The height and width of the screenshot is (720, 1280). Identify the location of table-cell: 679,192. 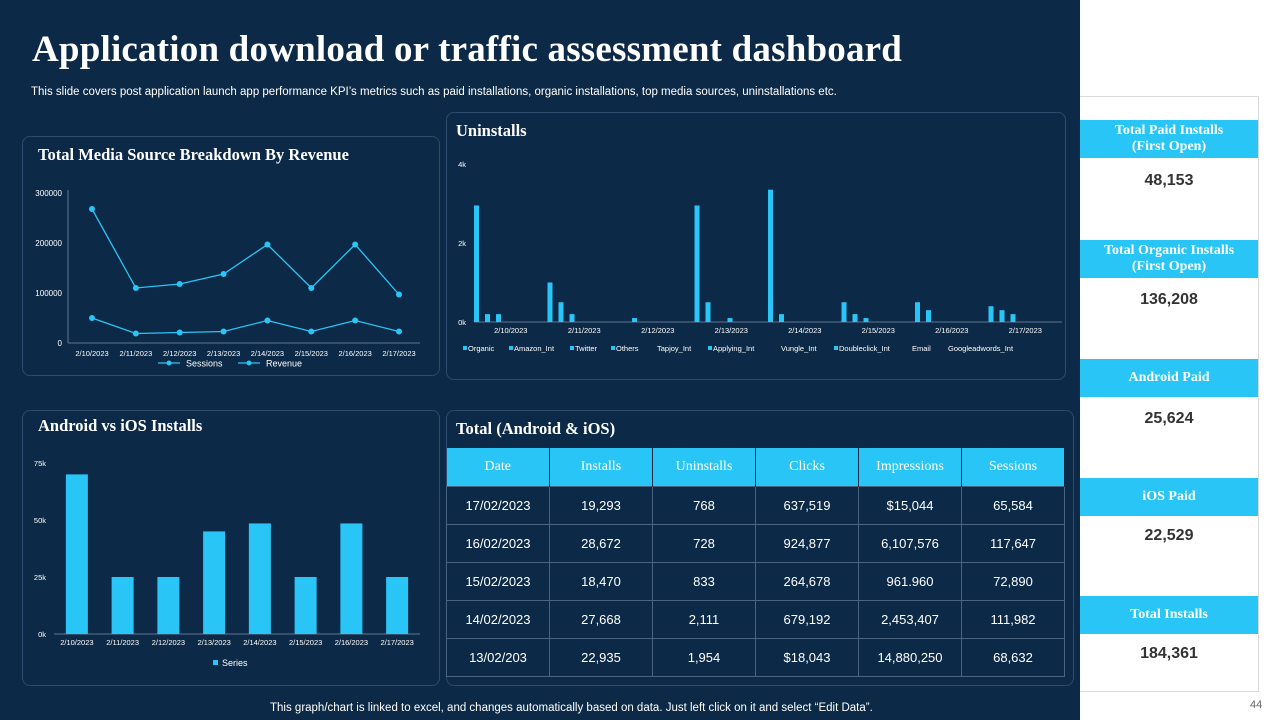
(807, 619).